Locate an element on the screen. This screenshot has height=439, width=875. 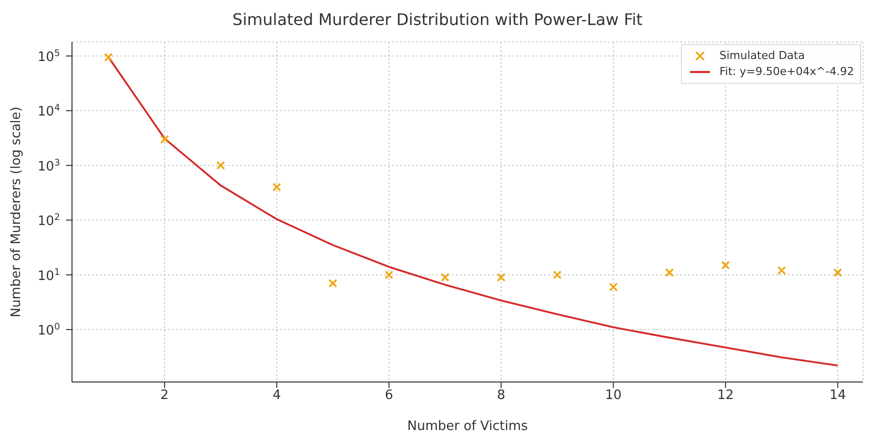
y-tick-label: 10$^{1}$ is located at coordinates (49, 276).